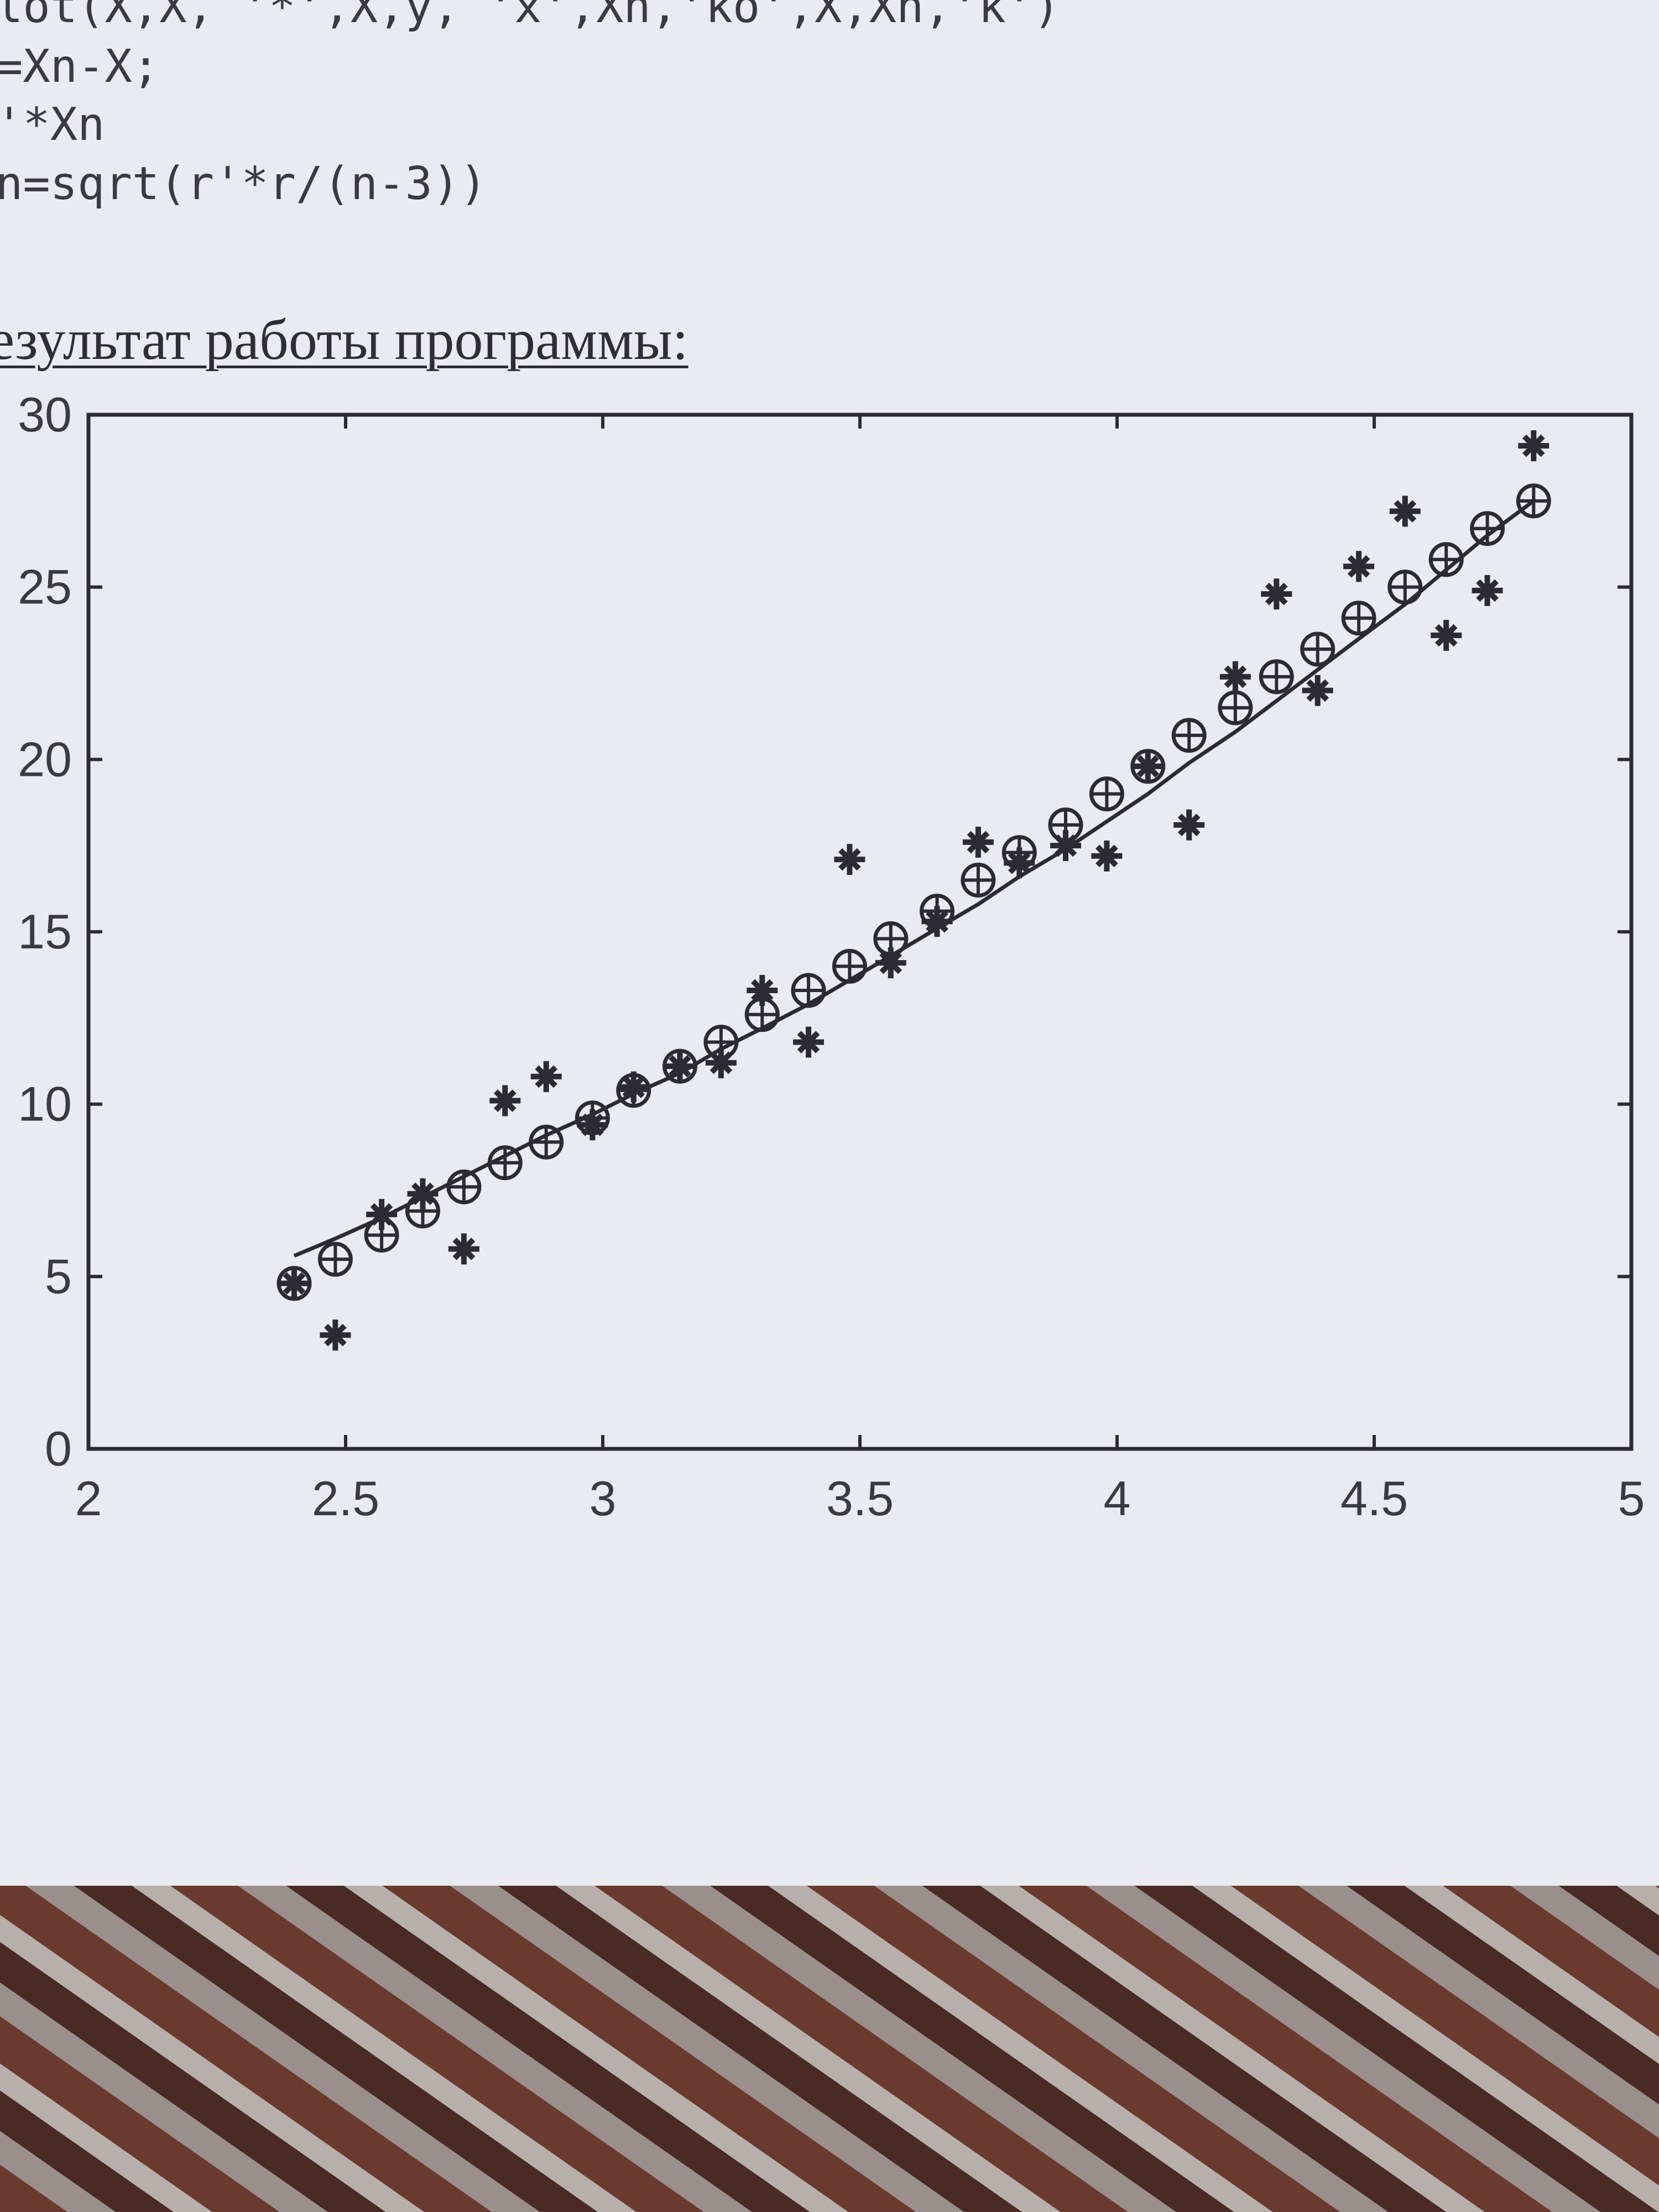  Describe the element at coordinates (344, 340) in the screenshot. I see `result-heading: езультат работы программы:` at that location.